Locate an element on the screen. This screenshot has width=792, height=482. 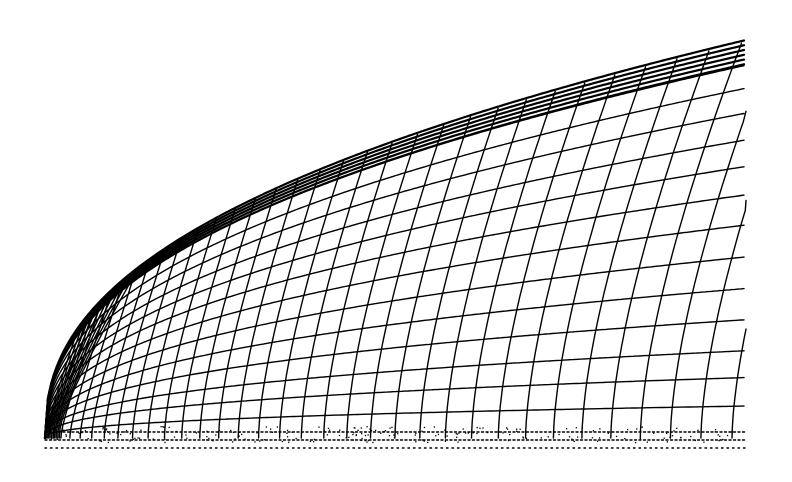
layer-curve is located at coordinates (394, 407).